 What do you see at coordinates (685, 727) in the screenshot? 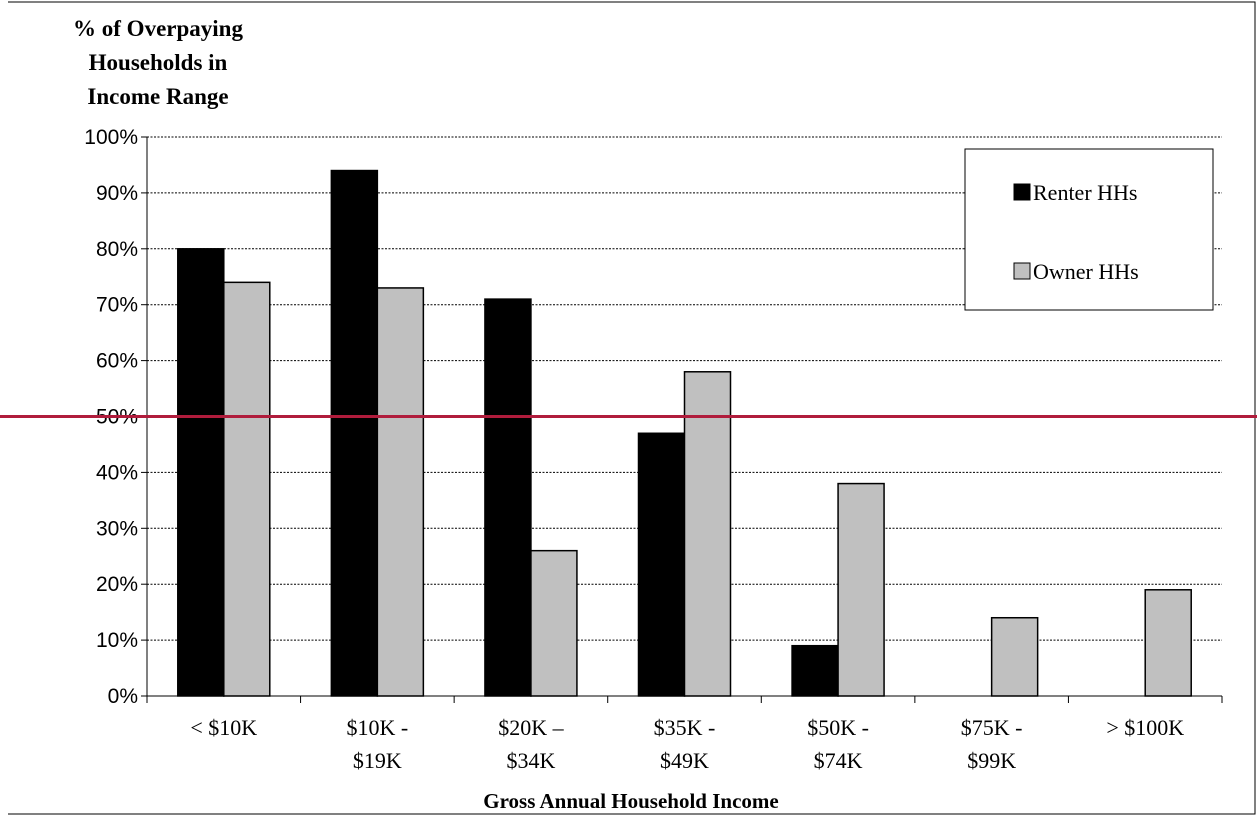
I see `x-tick-label: $35K -` at bounding box center [685, 727].